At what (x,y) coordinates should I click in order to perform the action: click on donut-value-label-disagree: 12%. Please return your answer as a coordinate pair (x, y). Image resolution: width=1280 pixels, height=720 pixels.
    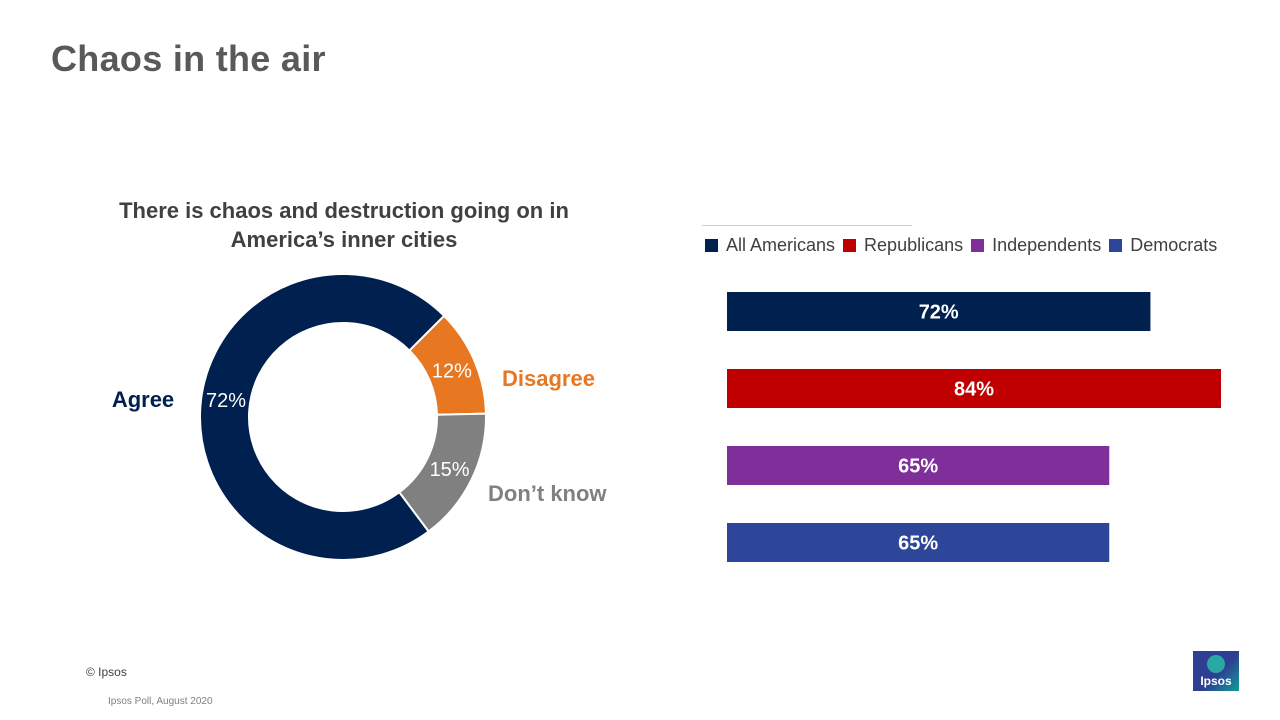
    Looking at the image, I should click on (452, 371).